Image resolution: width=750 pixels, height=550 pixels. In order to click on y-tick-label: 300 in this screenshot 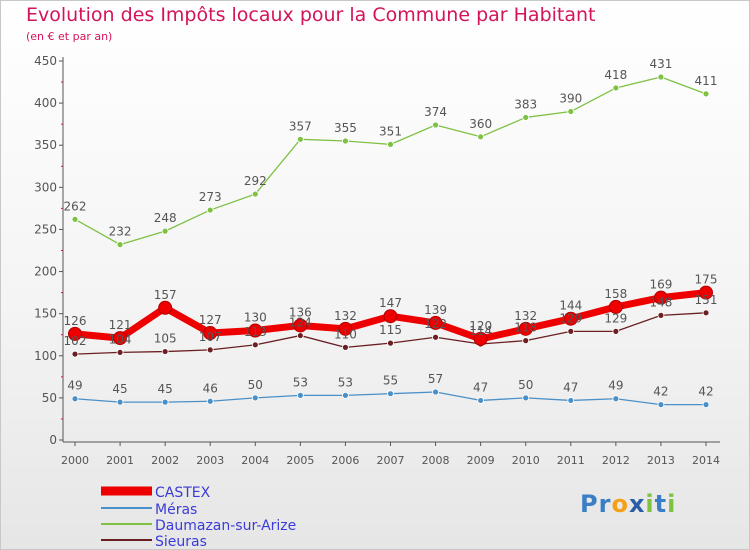, I will do `click(45, 187)`.